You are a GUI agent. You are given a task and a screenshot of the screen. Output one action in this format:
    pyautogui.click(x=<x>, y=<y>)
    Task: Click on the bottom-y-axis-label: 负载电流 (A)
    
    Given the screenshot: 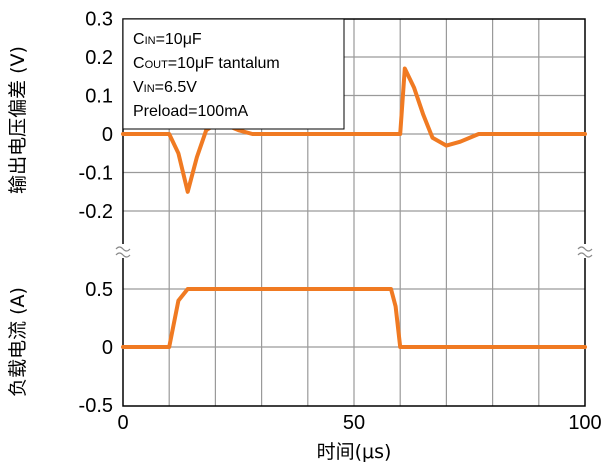 What is the action you would take?
    pyautogui.click(x=18, y=342)
    